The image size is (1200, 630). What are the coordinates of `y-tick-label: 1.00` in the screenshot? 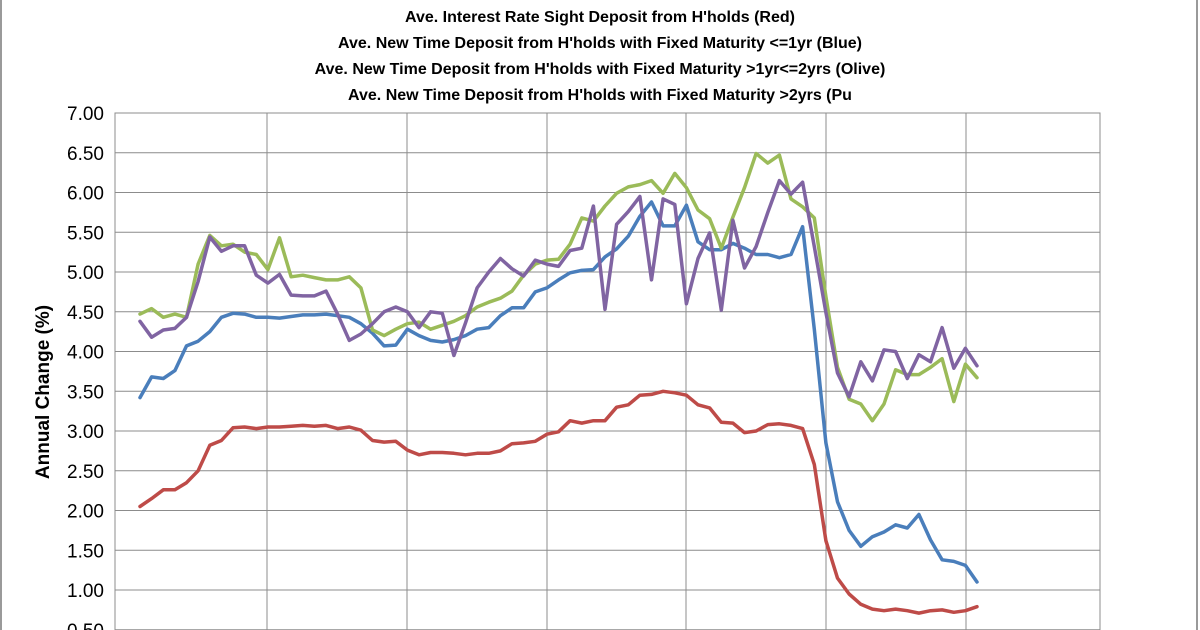 It's located at (85, 591).